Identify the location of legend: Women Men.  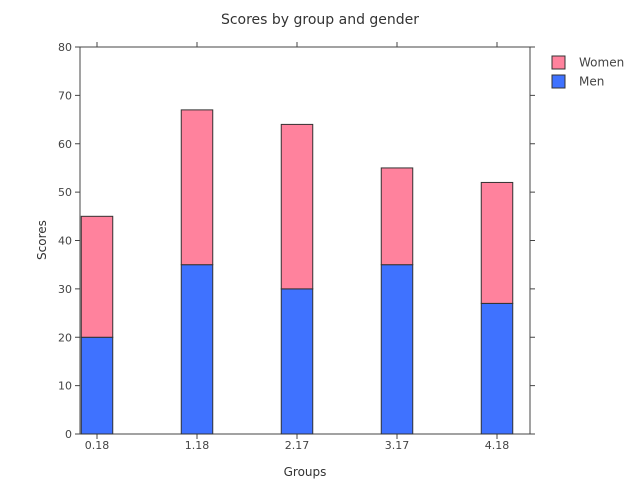
(587, 72).